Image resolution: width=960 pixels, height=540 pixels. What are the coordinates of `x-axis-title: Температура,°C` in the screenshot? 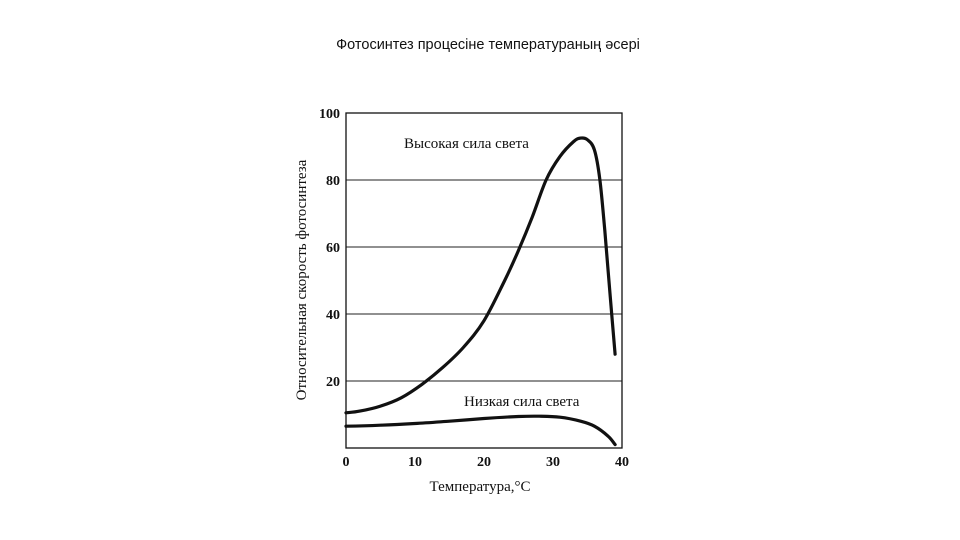 It's located at (480, 487).